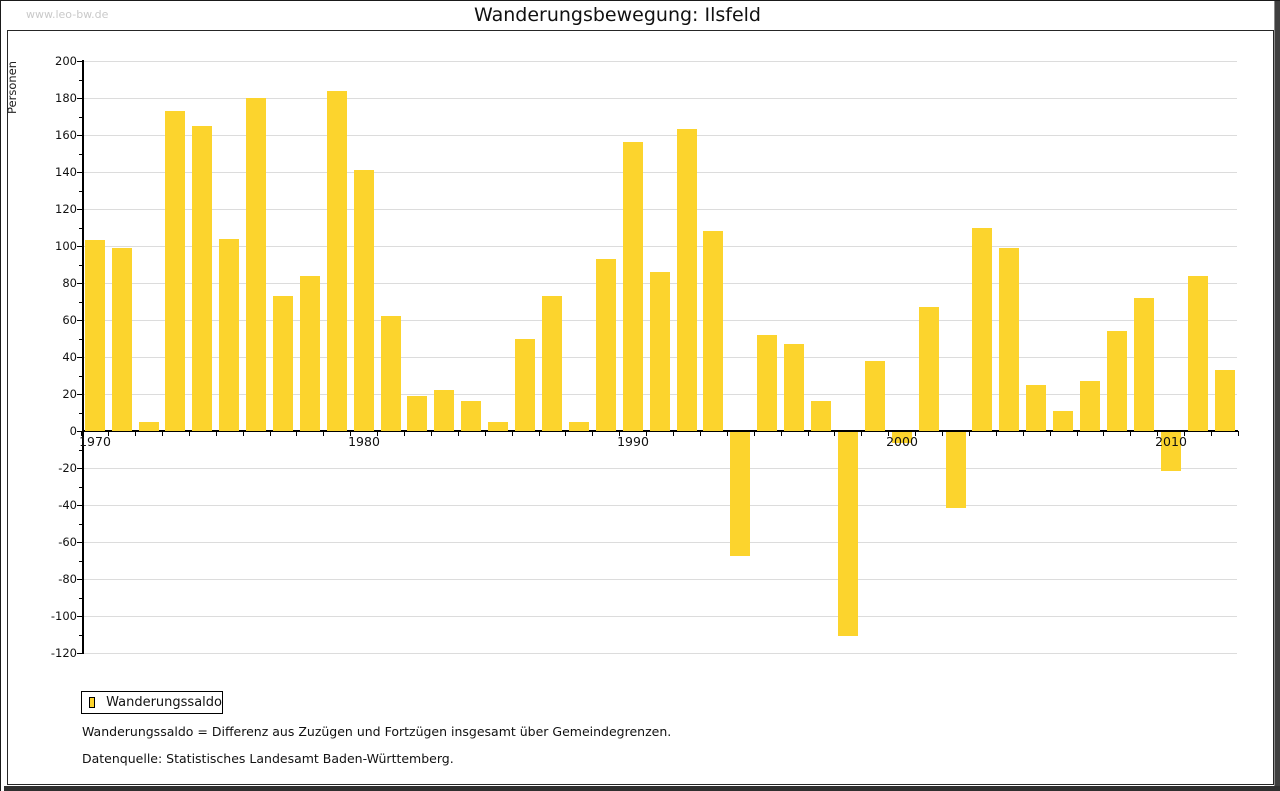  I want to click on legend-swatch-icon, so click(92, 702).